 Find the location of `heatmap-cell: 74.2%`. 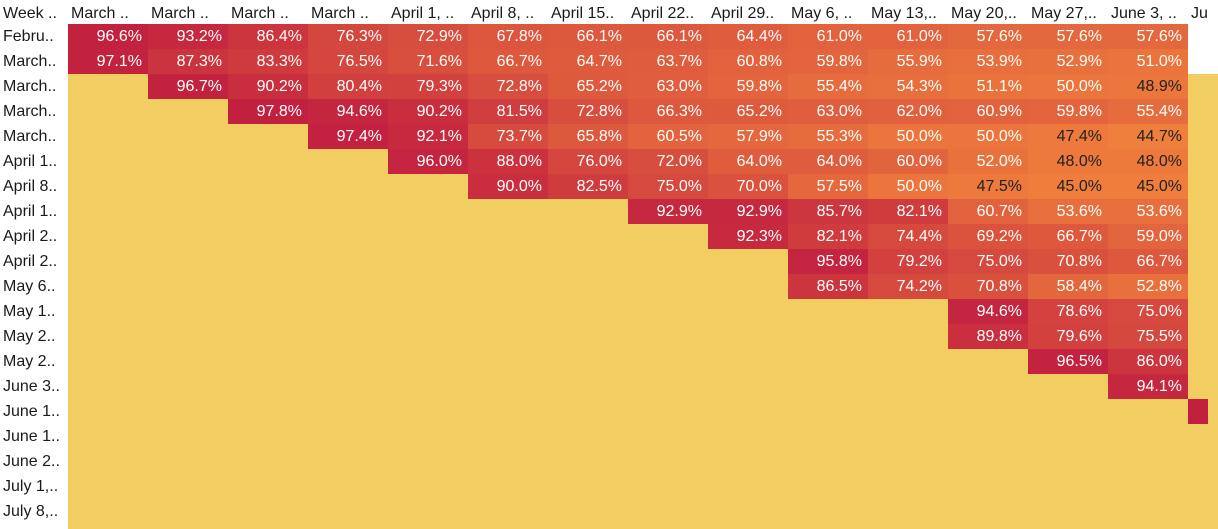

heatmap-cell: 74.2% is located at coordinates (908, 286).